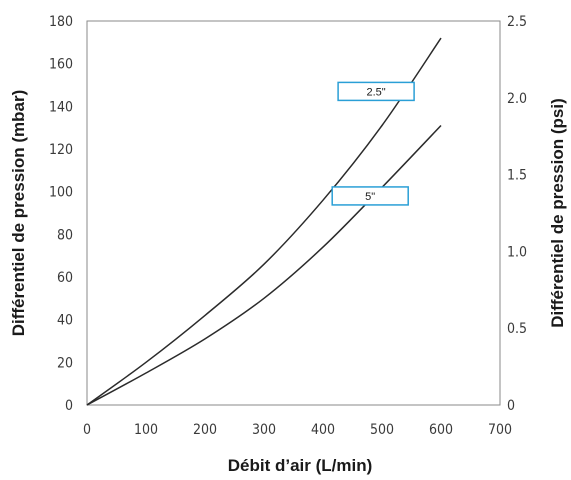 This screenshot has width=571, height=480. I want to click on y-tick-label-right: 0, so click(511, 406).